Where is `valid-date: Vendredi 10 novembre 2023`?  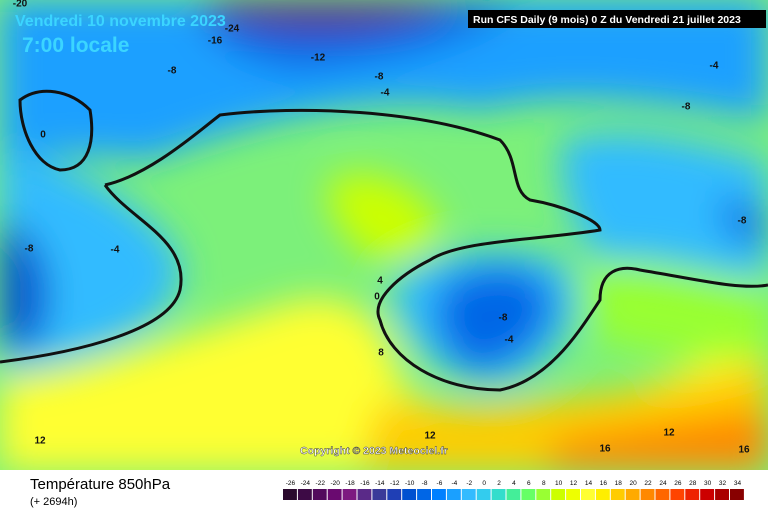 valid-date: Vendredi 10 novembre 2023 is located at coordinates (120, 21).